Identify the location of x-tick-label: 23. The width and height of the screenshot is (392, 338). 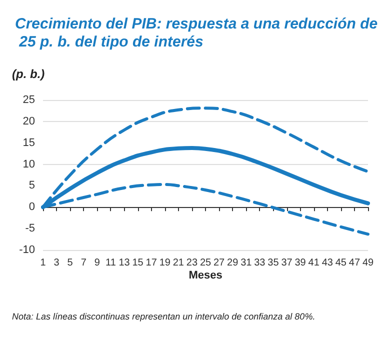
(192, 263).